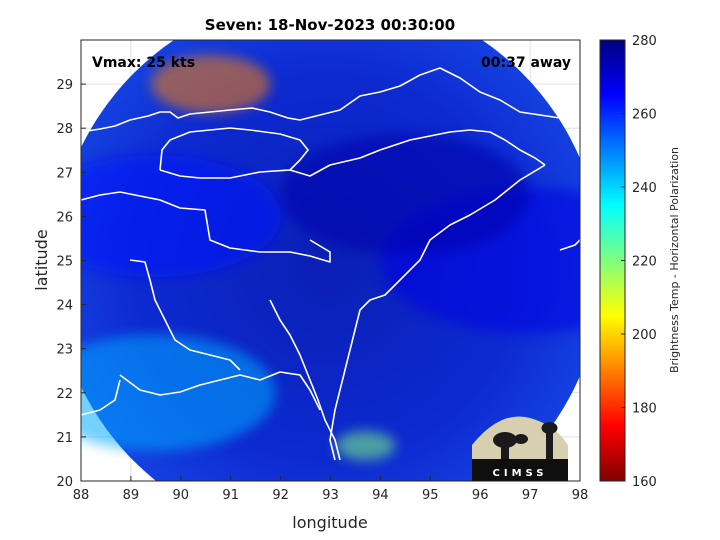 This screenshot has width=720, height=540. Describe the element at coordinates (64, 85) in the screenshot. I see `y-tick-label: 29` at that location.